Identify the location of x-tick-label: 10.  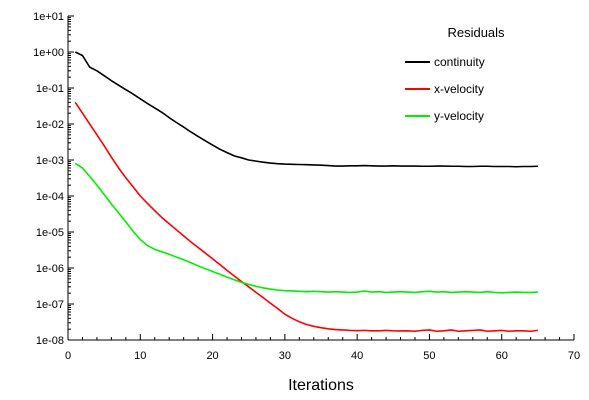
(140, 356).